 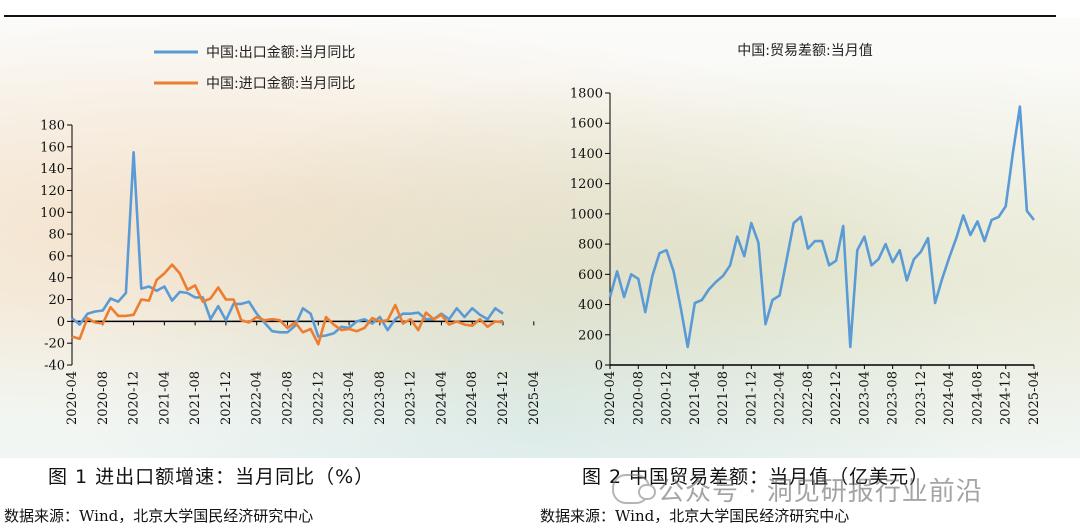 I want to click on watermark: 公众号 · 洞见研报行业前沿, so click(x=830, y=489).